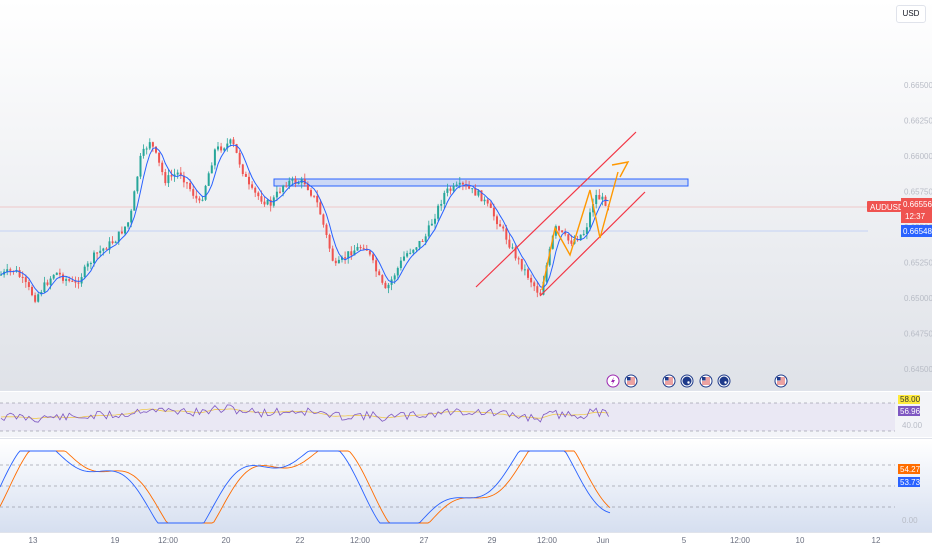 This screenshot has width=932, height=550. Describe the element at coordinates (910, 399) in the screenshot. I see `rsi-value-1: 58.00` at that location.